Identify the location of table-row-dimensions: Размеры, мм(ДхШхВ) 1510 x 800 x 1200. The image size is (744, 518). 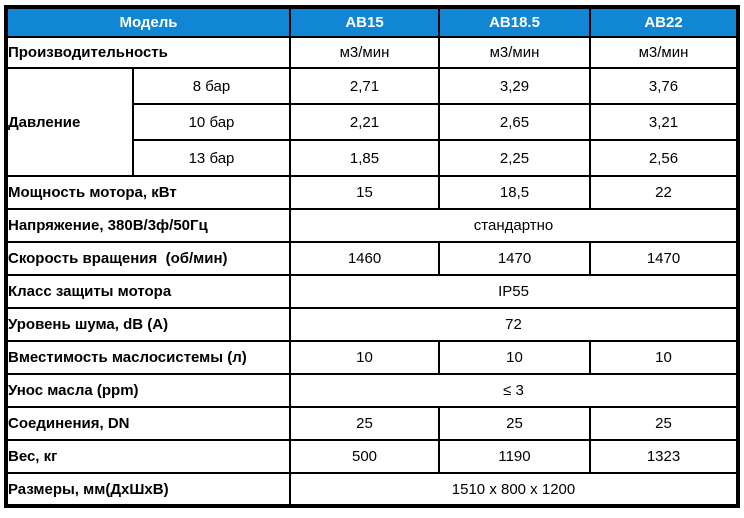
(371, 489).